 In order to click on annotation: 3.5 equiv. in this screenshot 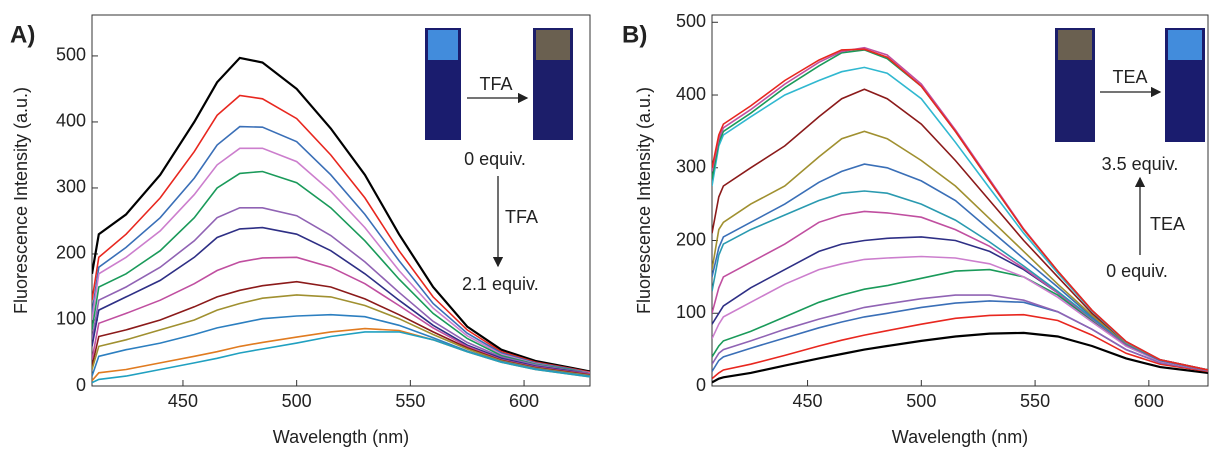, I will do `click(1140, 164)`.